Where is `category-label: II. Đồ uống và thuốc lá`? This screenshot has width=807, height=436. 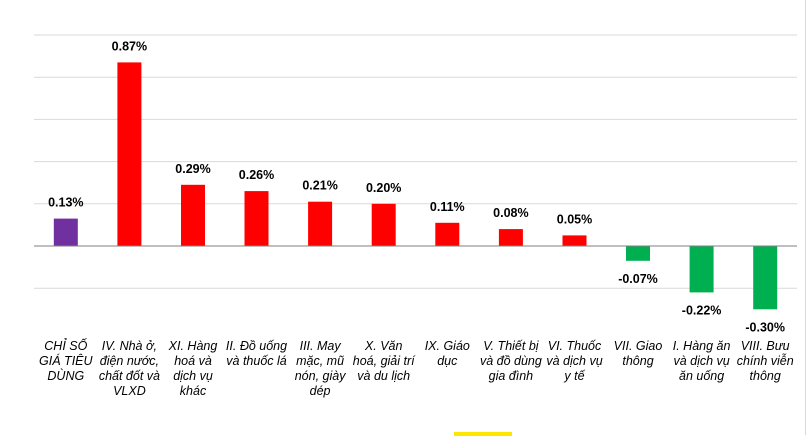 category-label: II. Đồ uống và thuốc lá is located at coordinates (256, 353).